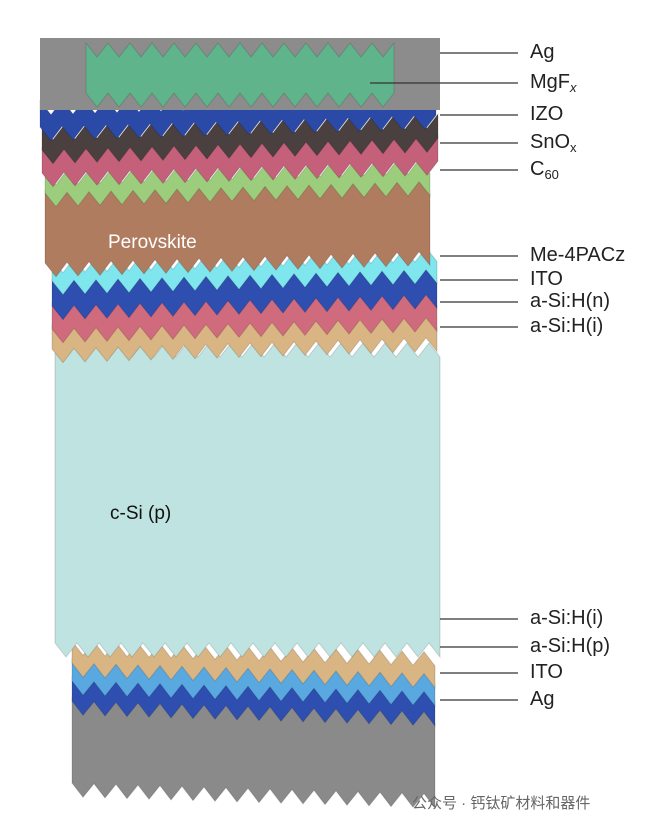 Image resolution: width=660 pixels, height=831 pixels. I want to click on layer-label: a-Si:H(n), so click(570, 301).